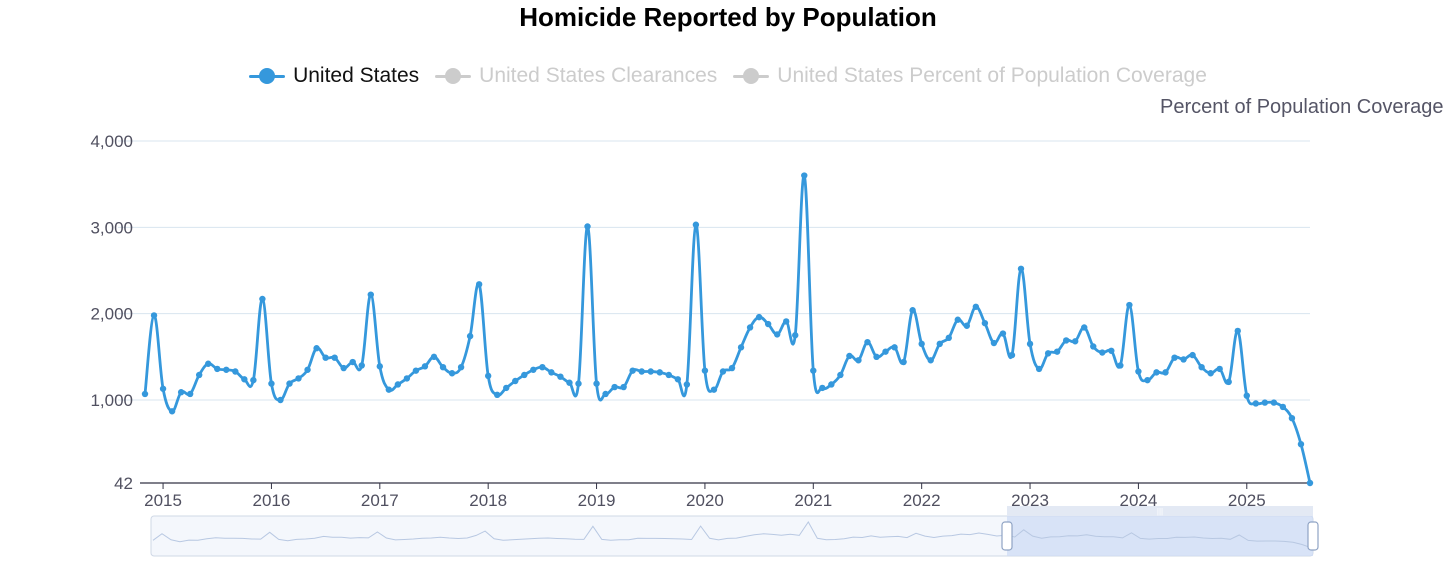 Image resolution: width=1456 pixels, height=568 pixels. Describe the element at coordinates (1313, 536) in the screenshot. I see `zoom-handle` at that location.